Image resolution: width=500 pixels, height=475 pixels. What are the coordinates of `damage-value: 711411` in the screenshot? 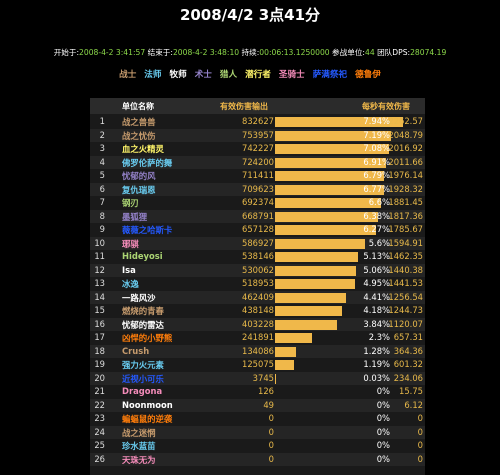 It's located at (258, 175).